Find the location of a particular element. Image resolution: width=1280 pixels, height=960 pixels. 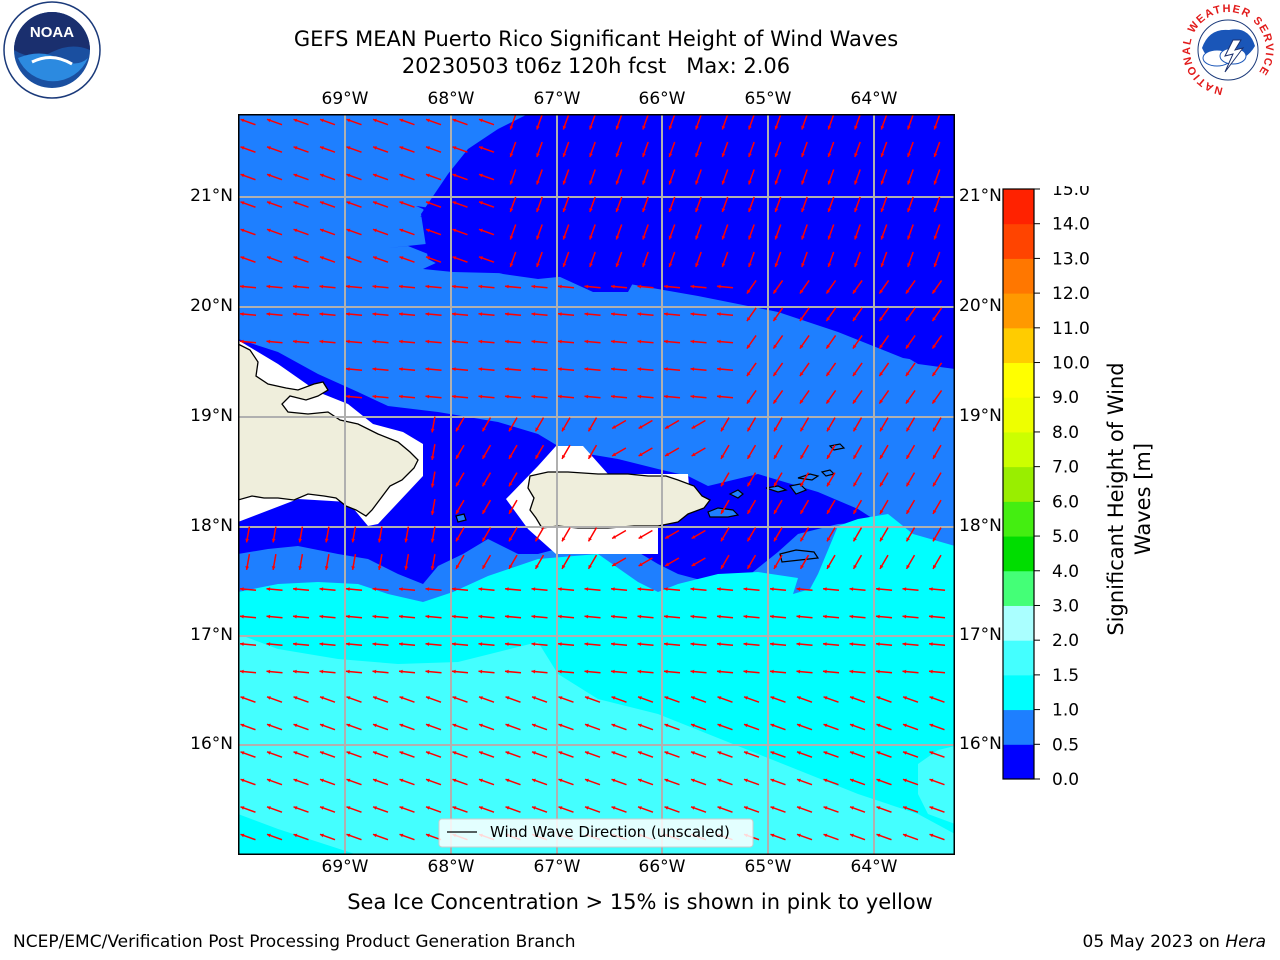

lat-tick-right: 16°N is located at coordinates (980, 744).